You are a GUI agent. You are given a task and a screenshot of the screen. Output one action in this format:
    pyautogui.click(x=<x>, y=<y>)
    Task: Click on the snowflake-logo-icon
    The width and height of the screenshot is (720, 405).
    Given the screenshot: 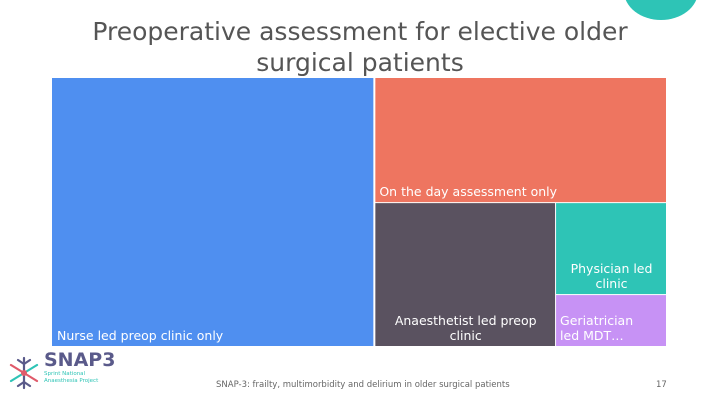 What is the action you would take?
    pyautogui.click(x=24, y=373)
    